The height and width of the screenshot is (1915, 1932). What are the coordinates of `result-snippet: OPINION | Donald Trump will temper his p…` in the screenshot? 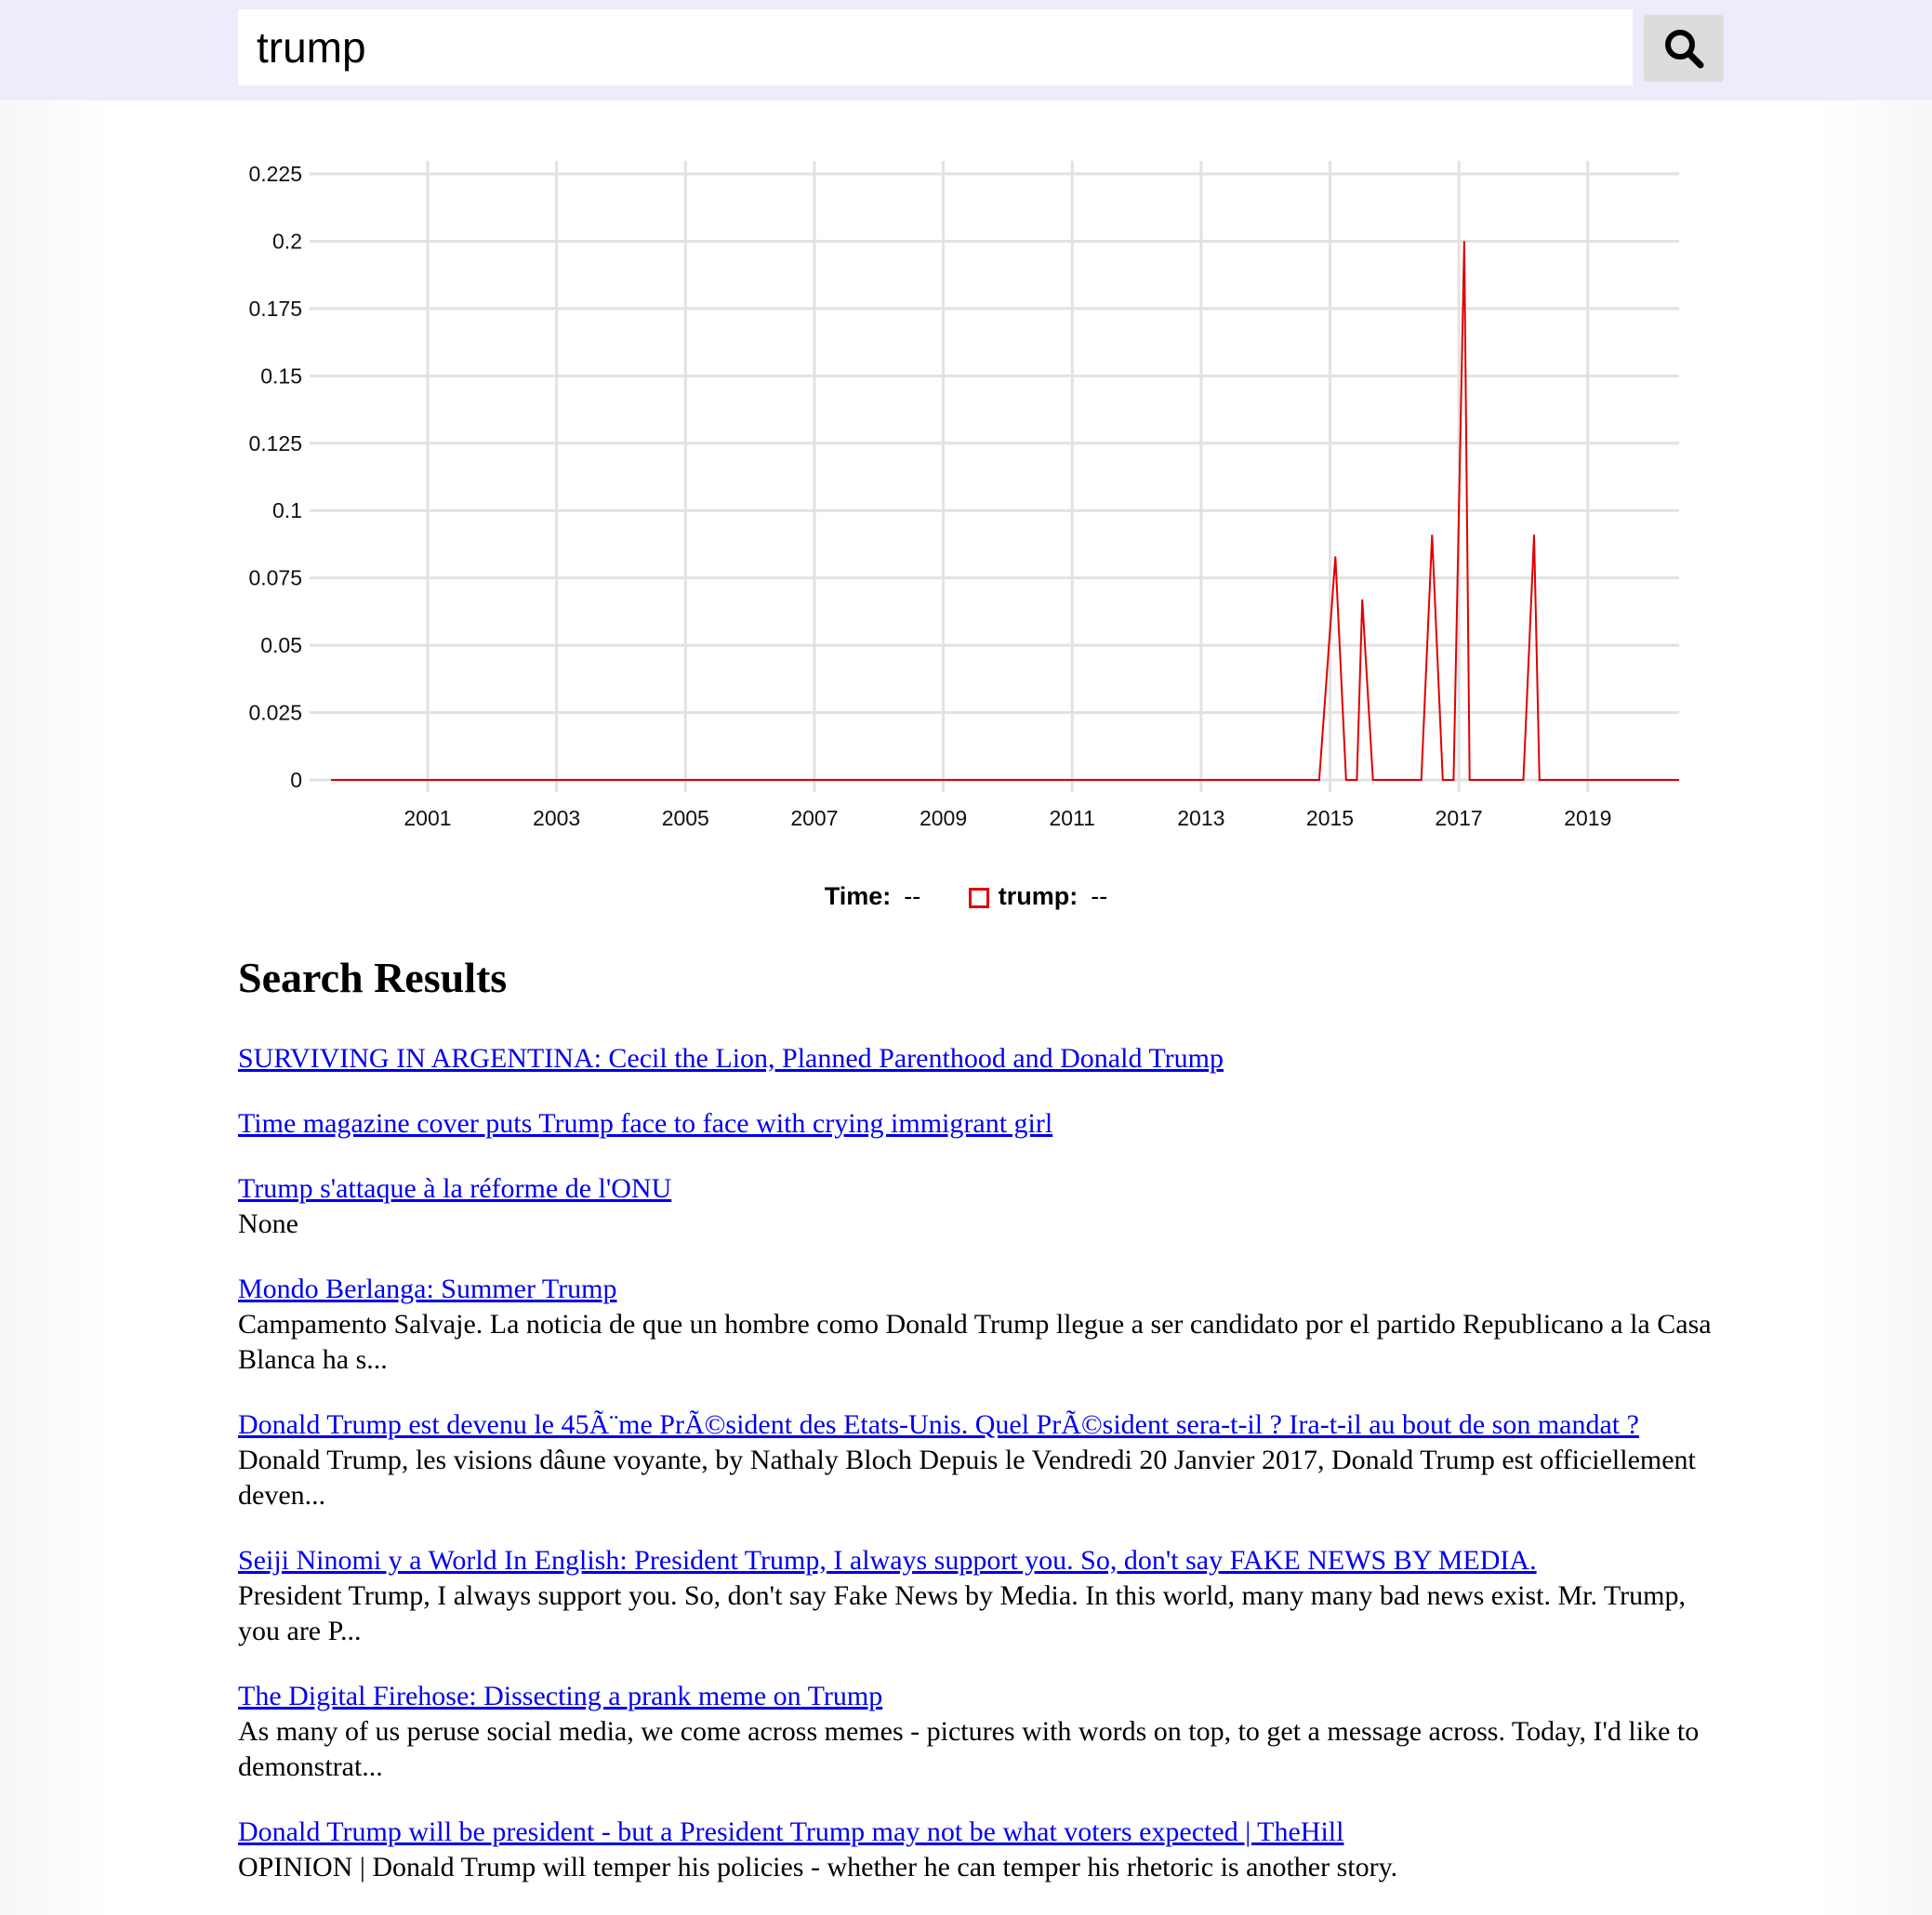 It's located at (818, 1867).